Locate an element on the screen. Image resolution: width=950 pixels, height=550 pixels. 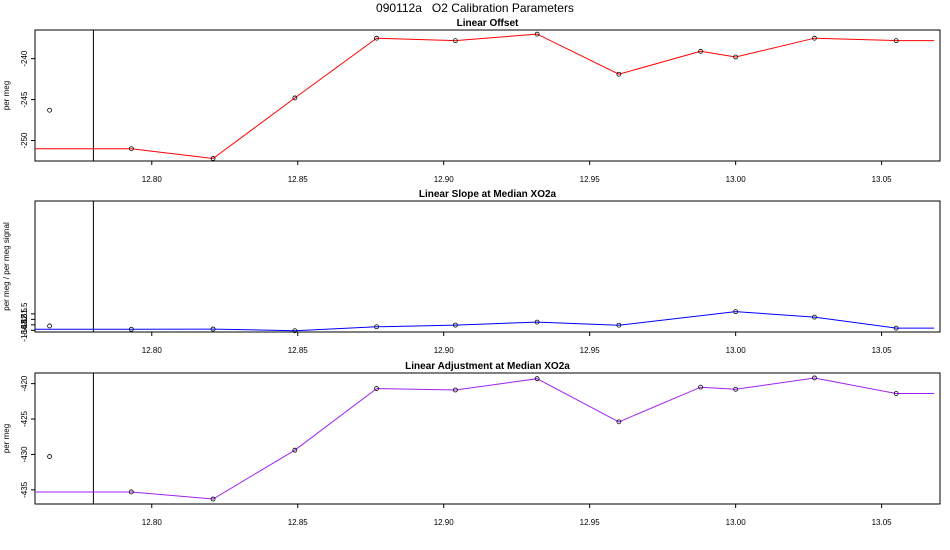
y-tick-label: -420 is located at coordinates (24, 383).